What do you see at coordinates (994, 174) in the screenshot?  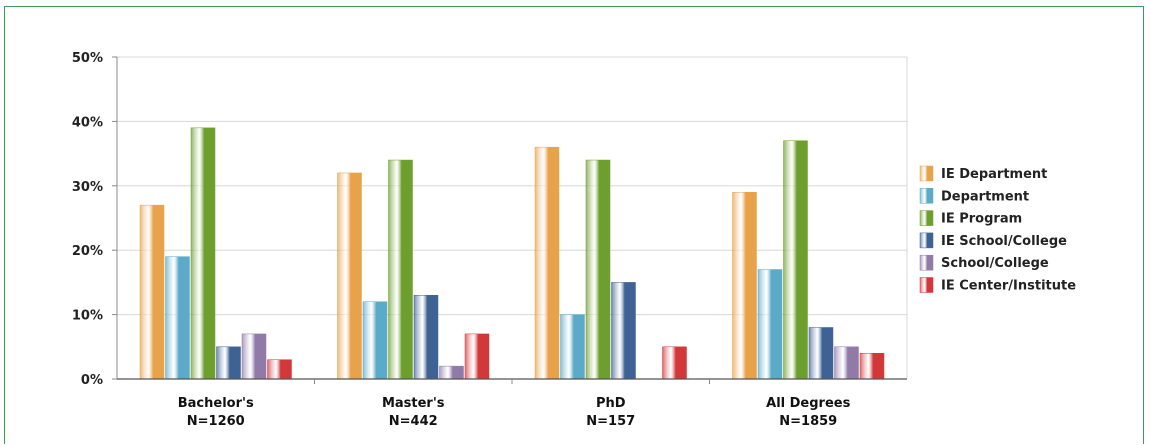 I see `legend-label: IE Department` at bounding box center [994, 174].